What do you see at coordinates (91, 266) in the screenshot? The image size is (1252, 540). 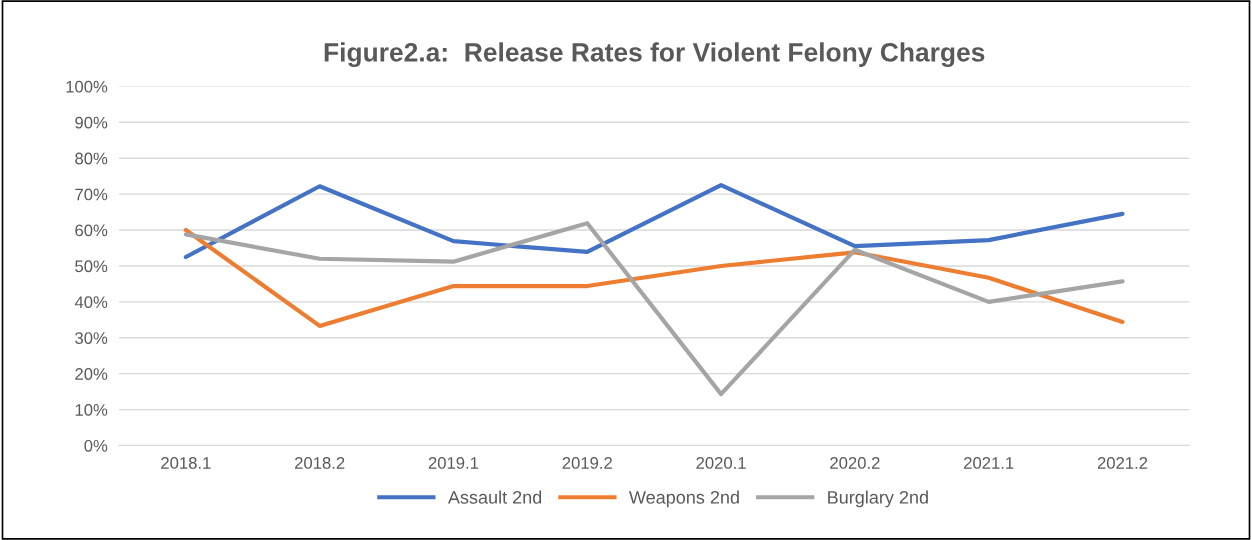 I see `y-tick-label: 50%` at bounding box center [91, 266].